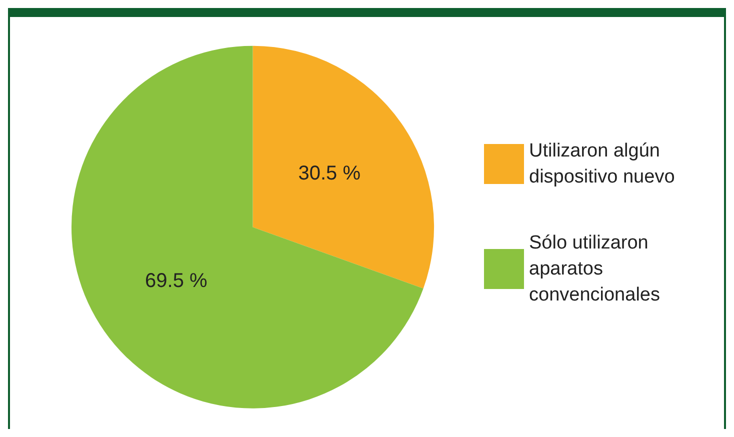 Image resolution: width=734 pixels, height=437 pixels. Describe the element at coordinates (176, 281) in the screenshot. I see `data-label: 69.5 %` at that location.